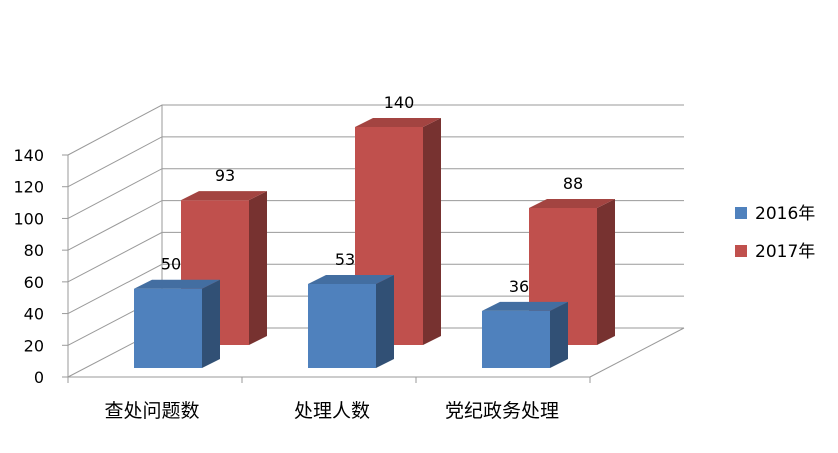 The image size is (838, 453). Describe the element at coordinates (34, 282) in the screenshot. I see `y-tick-label: 60` at that location.